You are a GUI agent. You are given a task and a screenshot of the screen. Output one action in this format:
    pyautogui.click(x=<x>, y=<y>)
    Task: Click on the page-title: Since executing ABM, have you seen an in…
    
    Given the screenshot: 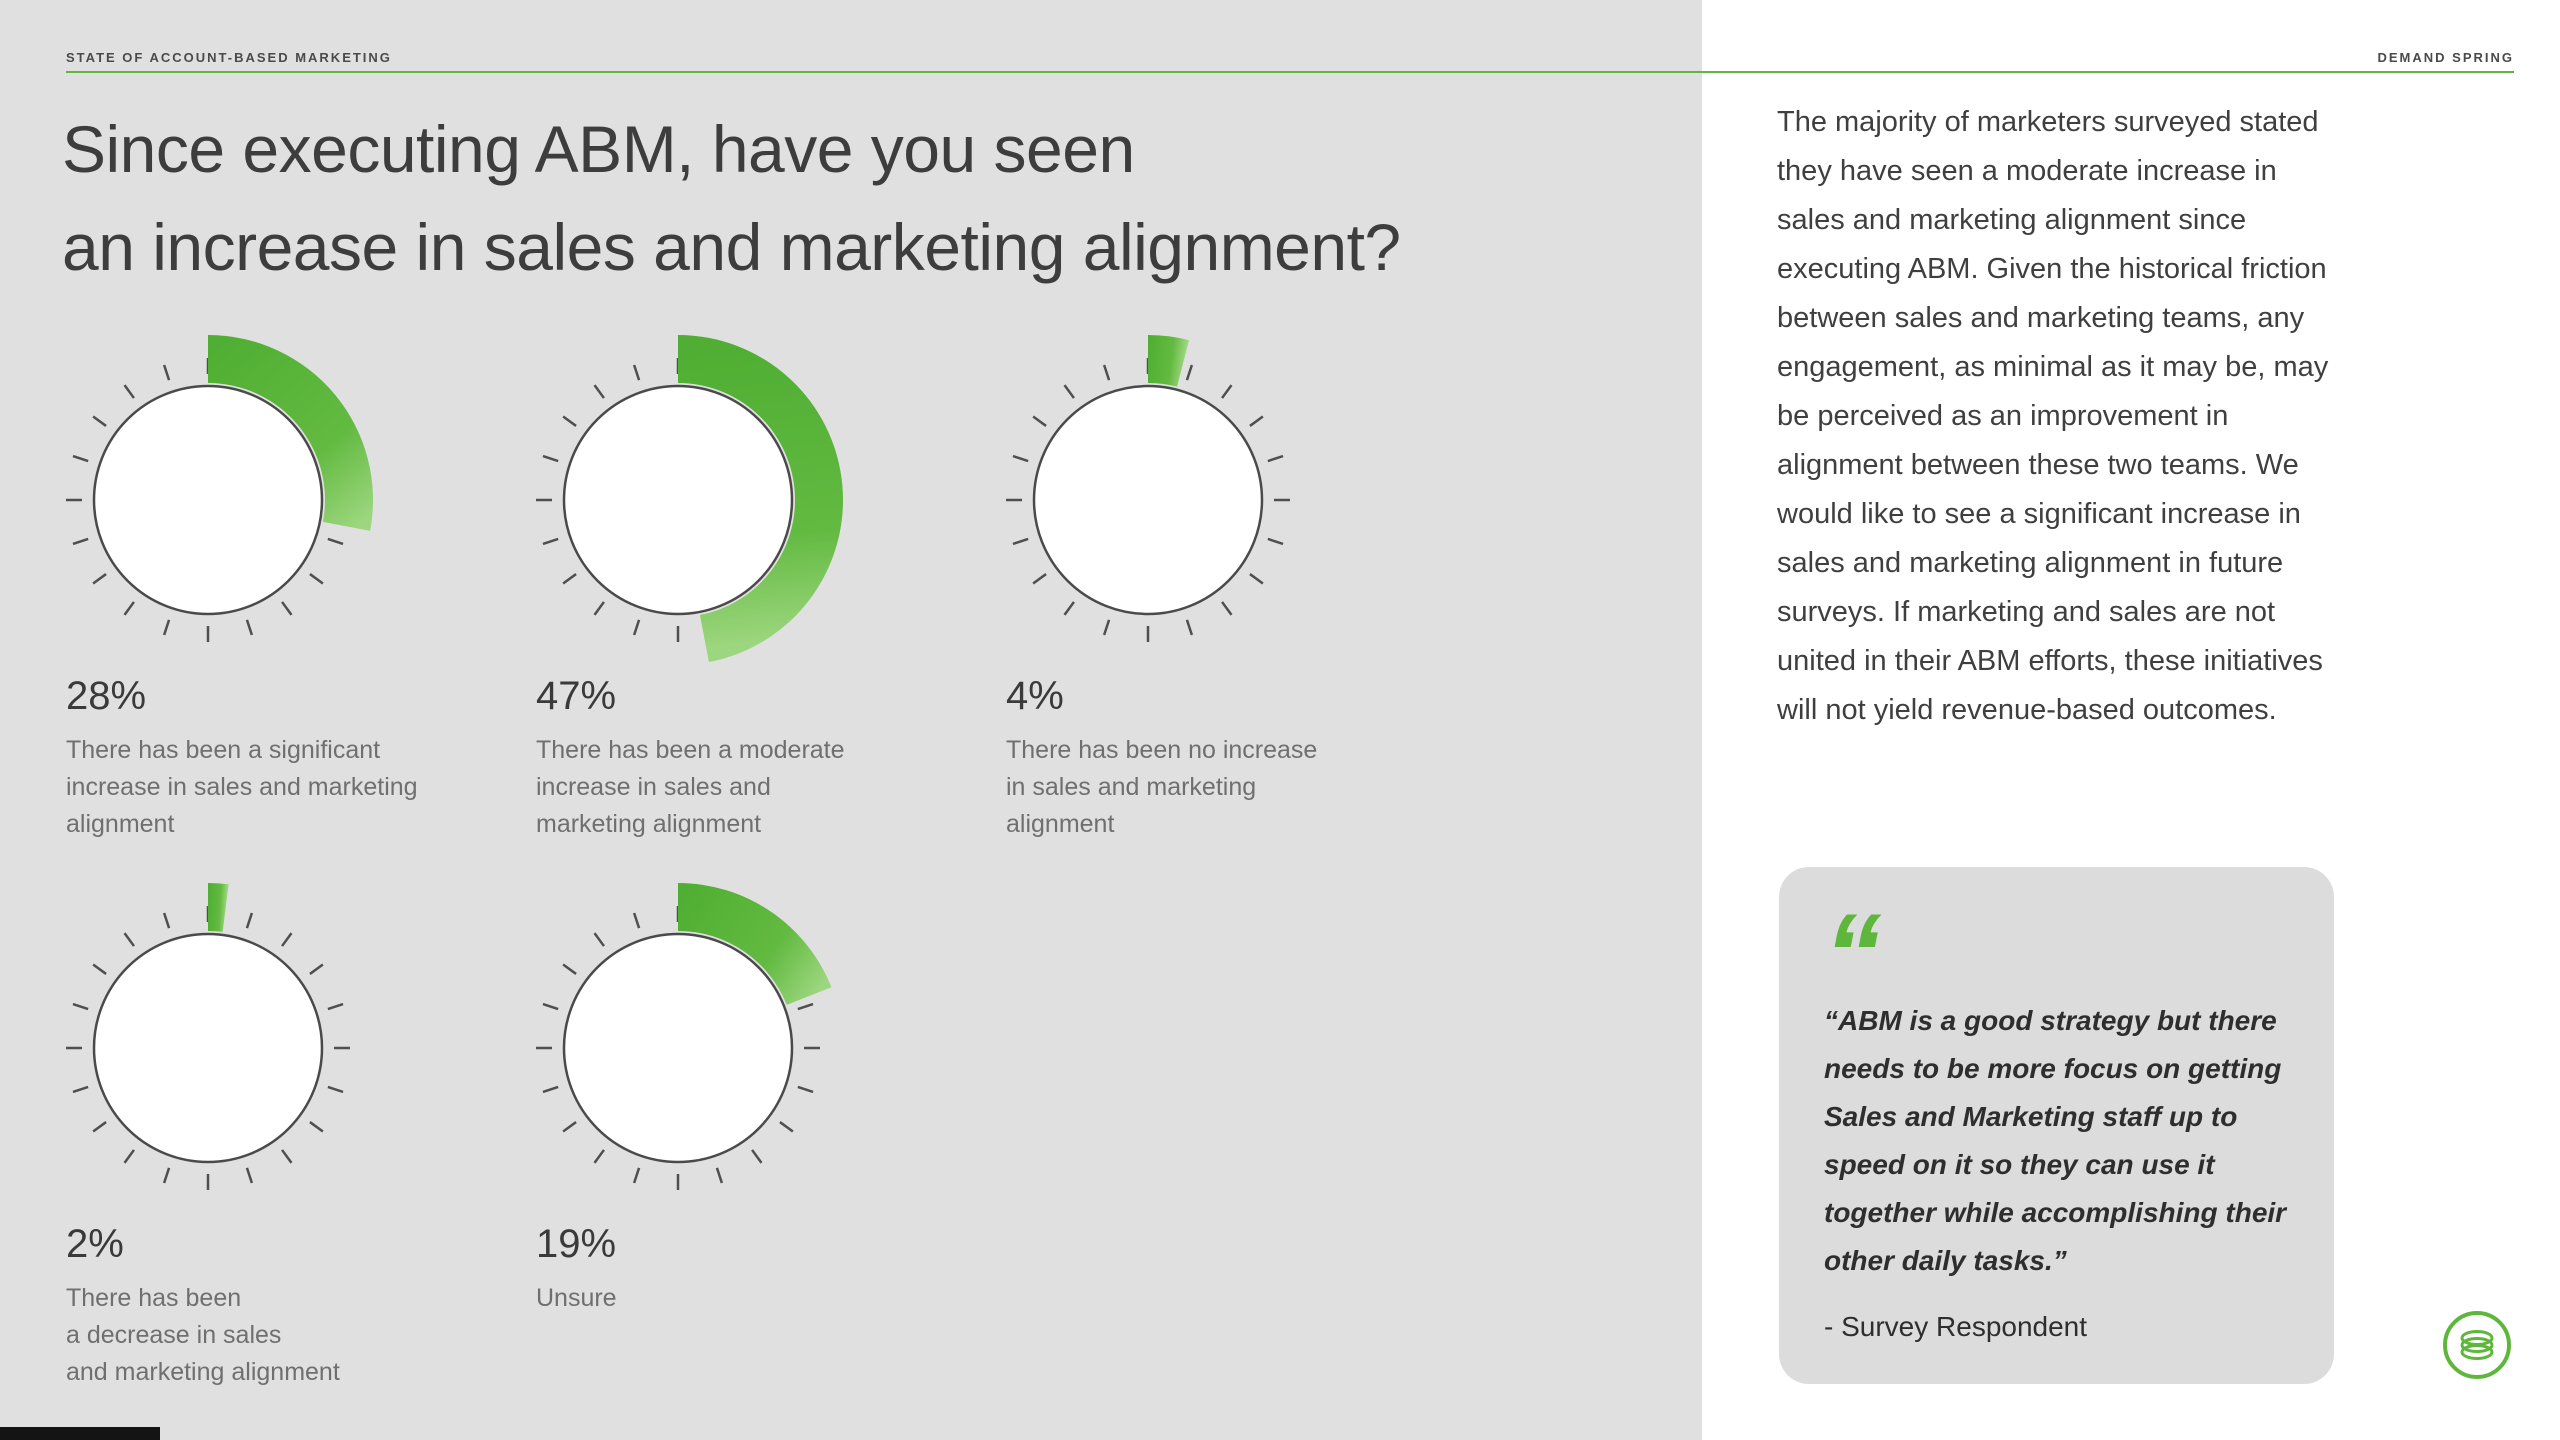 What is the action you would take?
    pyautogui.click(x=731, y=198)
    